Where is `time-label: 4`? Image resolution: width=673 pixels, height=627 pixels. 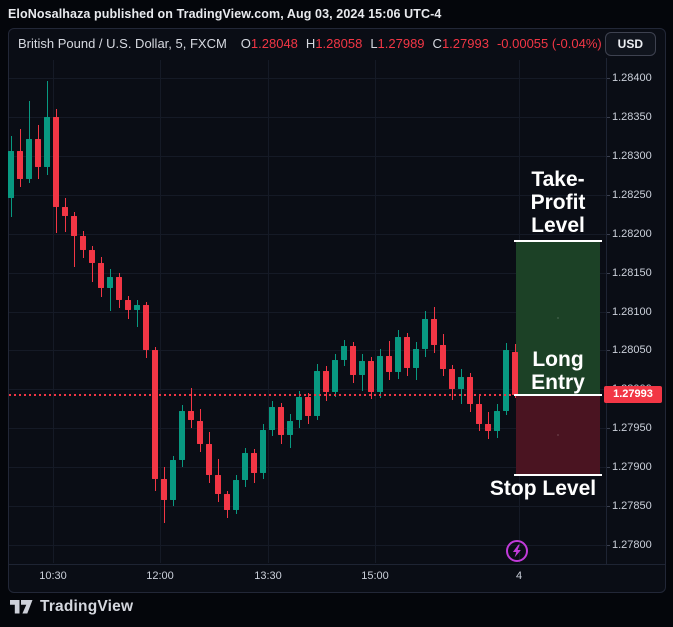 time-label: 4 is located at coordinates (519, 576).